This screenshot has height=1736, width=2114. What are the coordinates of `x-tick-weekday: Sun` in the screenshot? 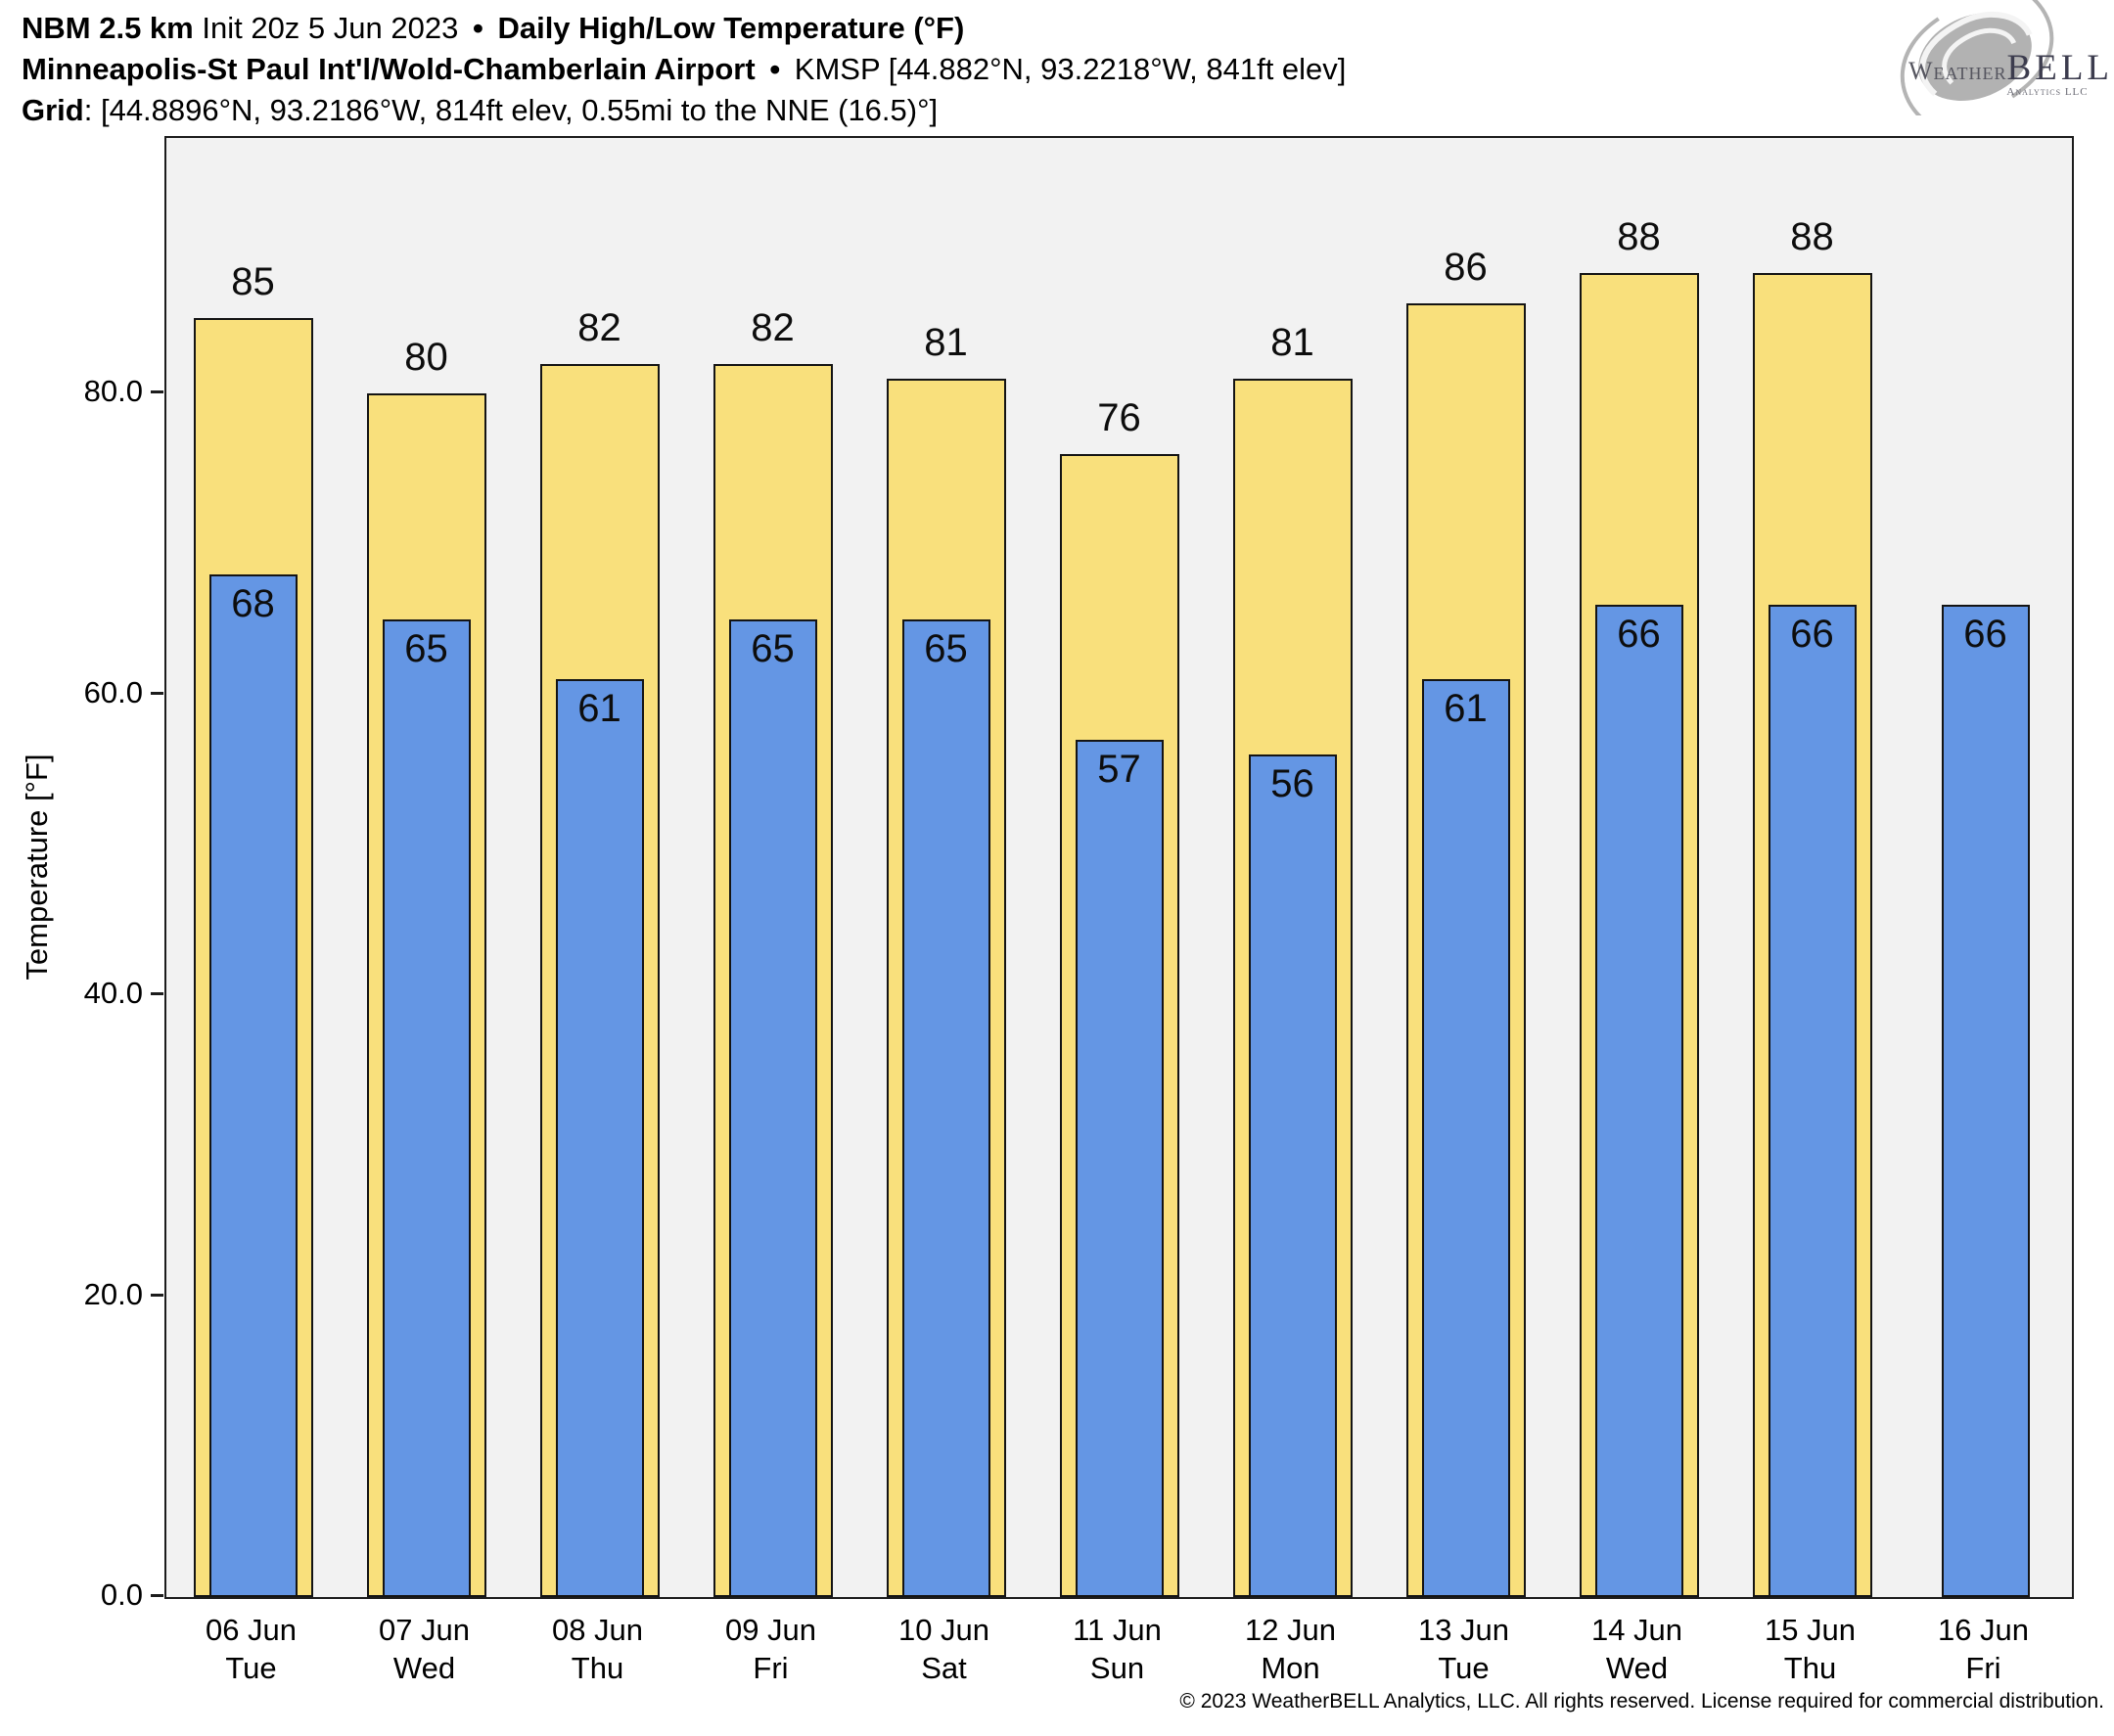 It's located at (1117, 1668).